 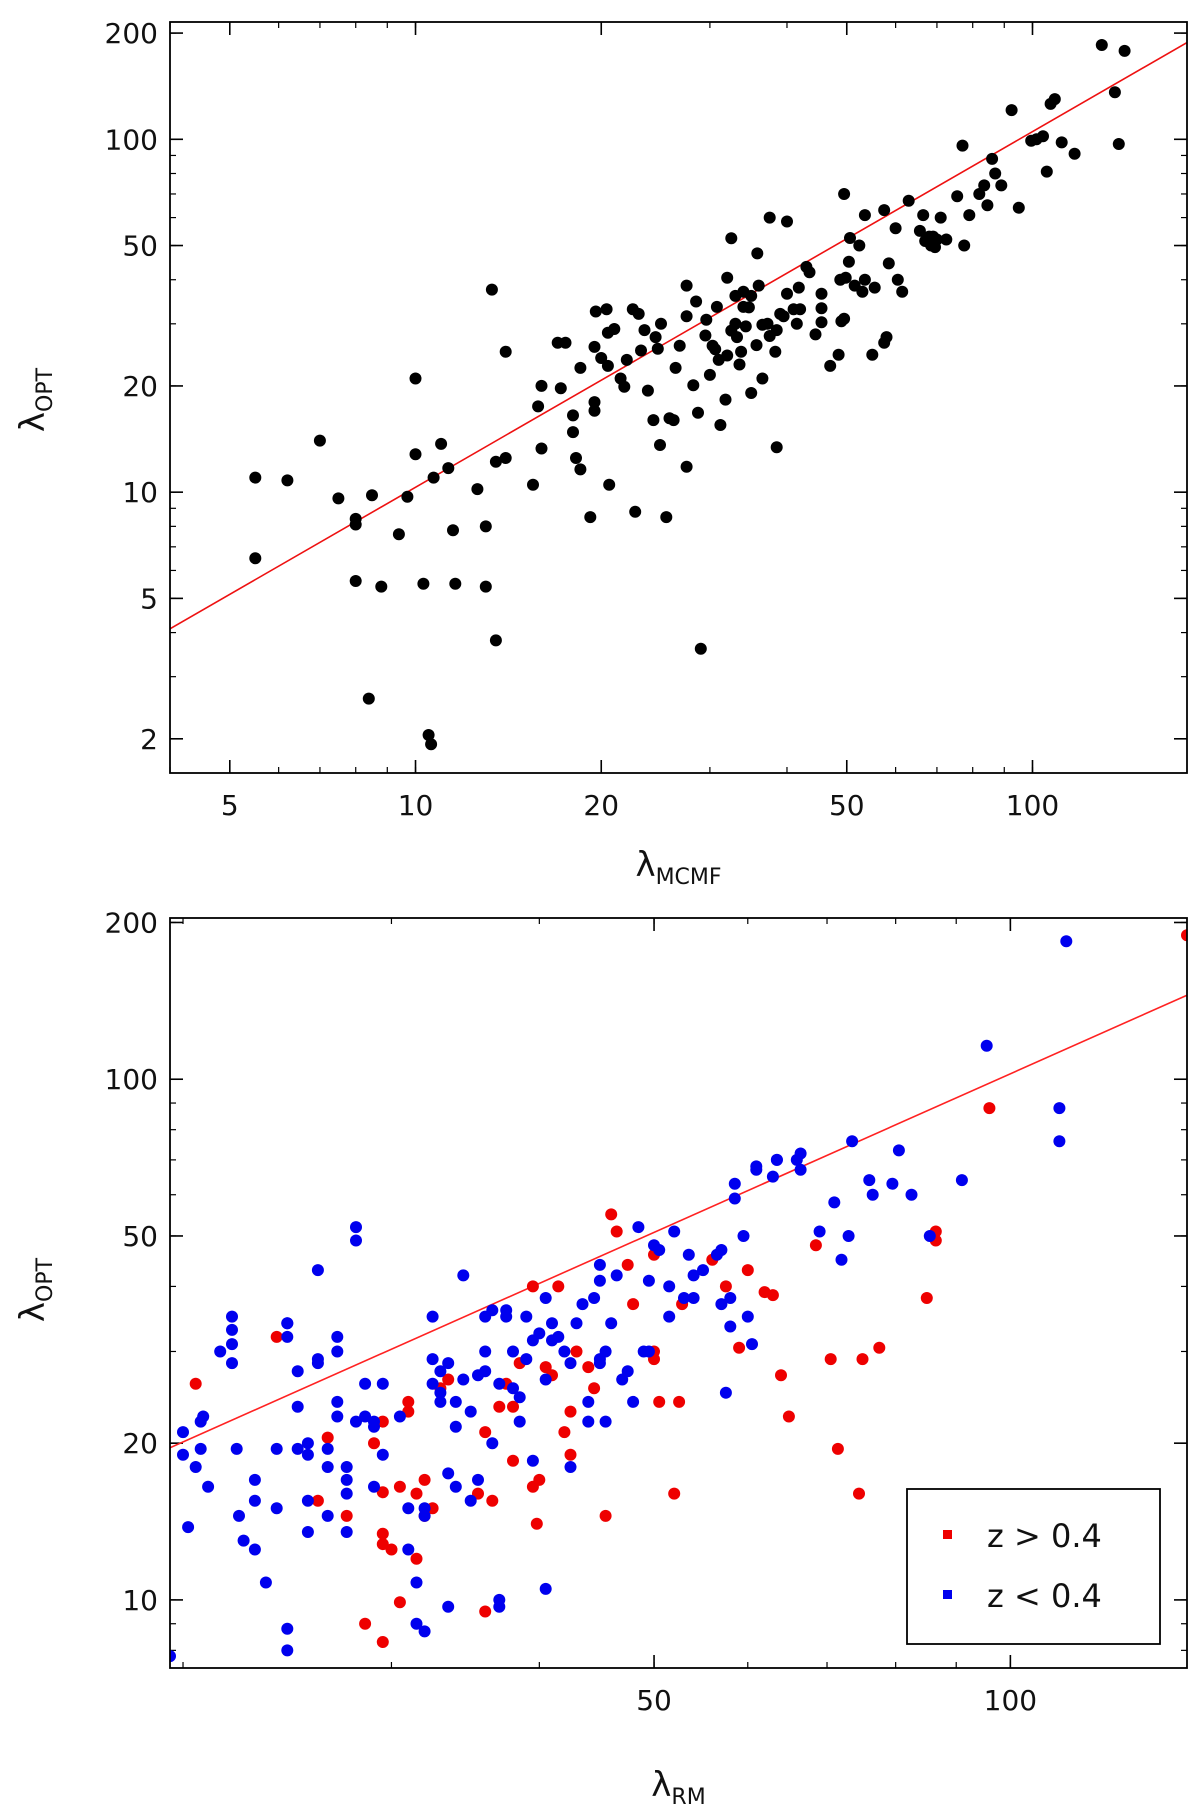 What do you see at coordinates (847, 805) in the screenshot?
I see `x-tick-label: 50` at bounding box center [847, 805].